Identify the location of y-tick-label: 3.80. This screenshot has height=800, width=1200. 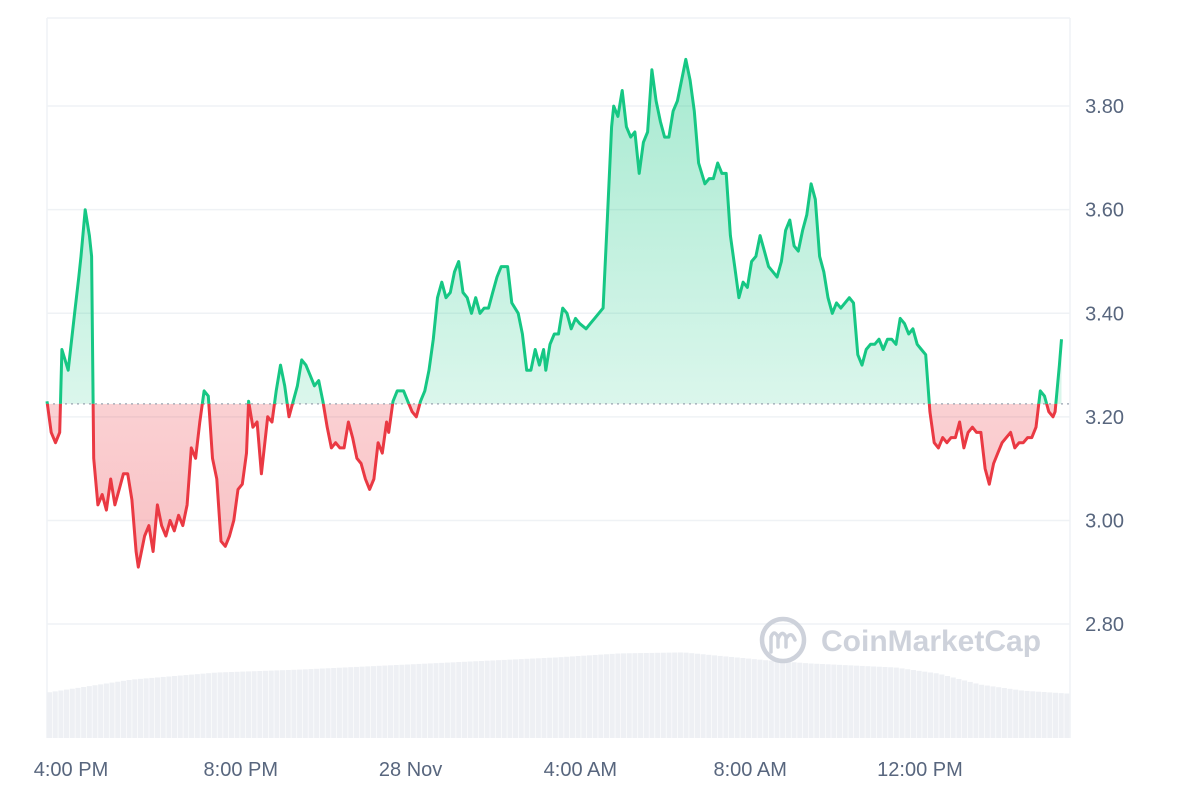
(1104, 107).